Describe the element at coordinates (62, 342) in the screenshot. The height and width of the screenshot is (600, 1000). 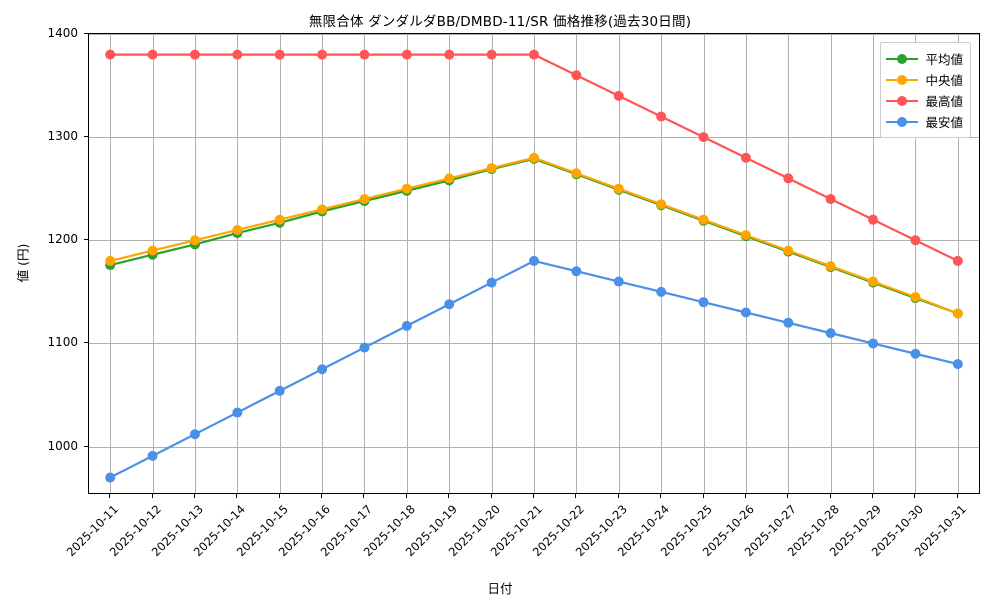
I see `y-tick-label: 1100` at that location.